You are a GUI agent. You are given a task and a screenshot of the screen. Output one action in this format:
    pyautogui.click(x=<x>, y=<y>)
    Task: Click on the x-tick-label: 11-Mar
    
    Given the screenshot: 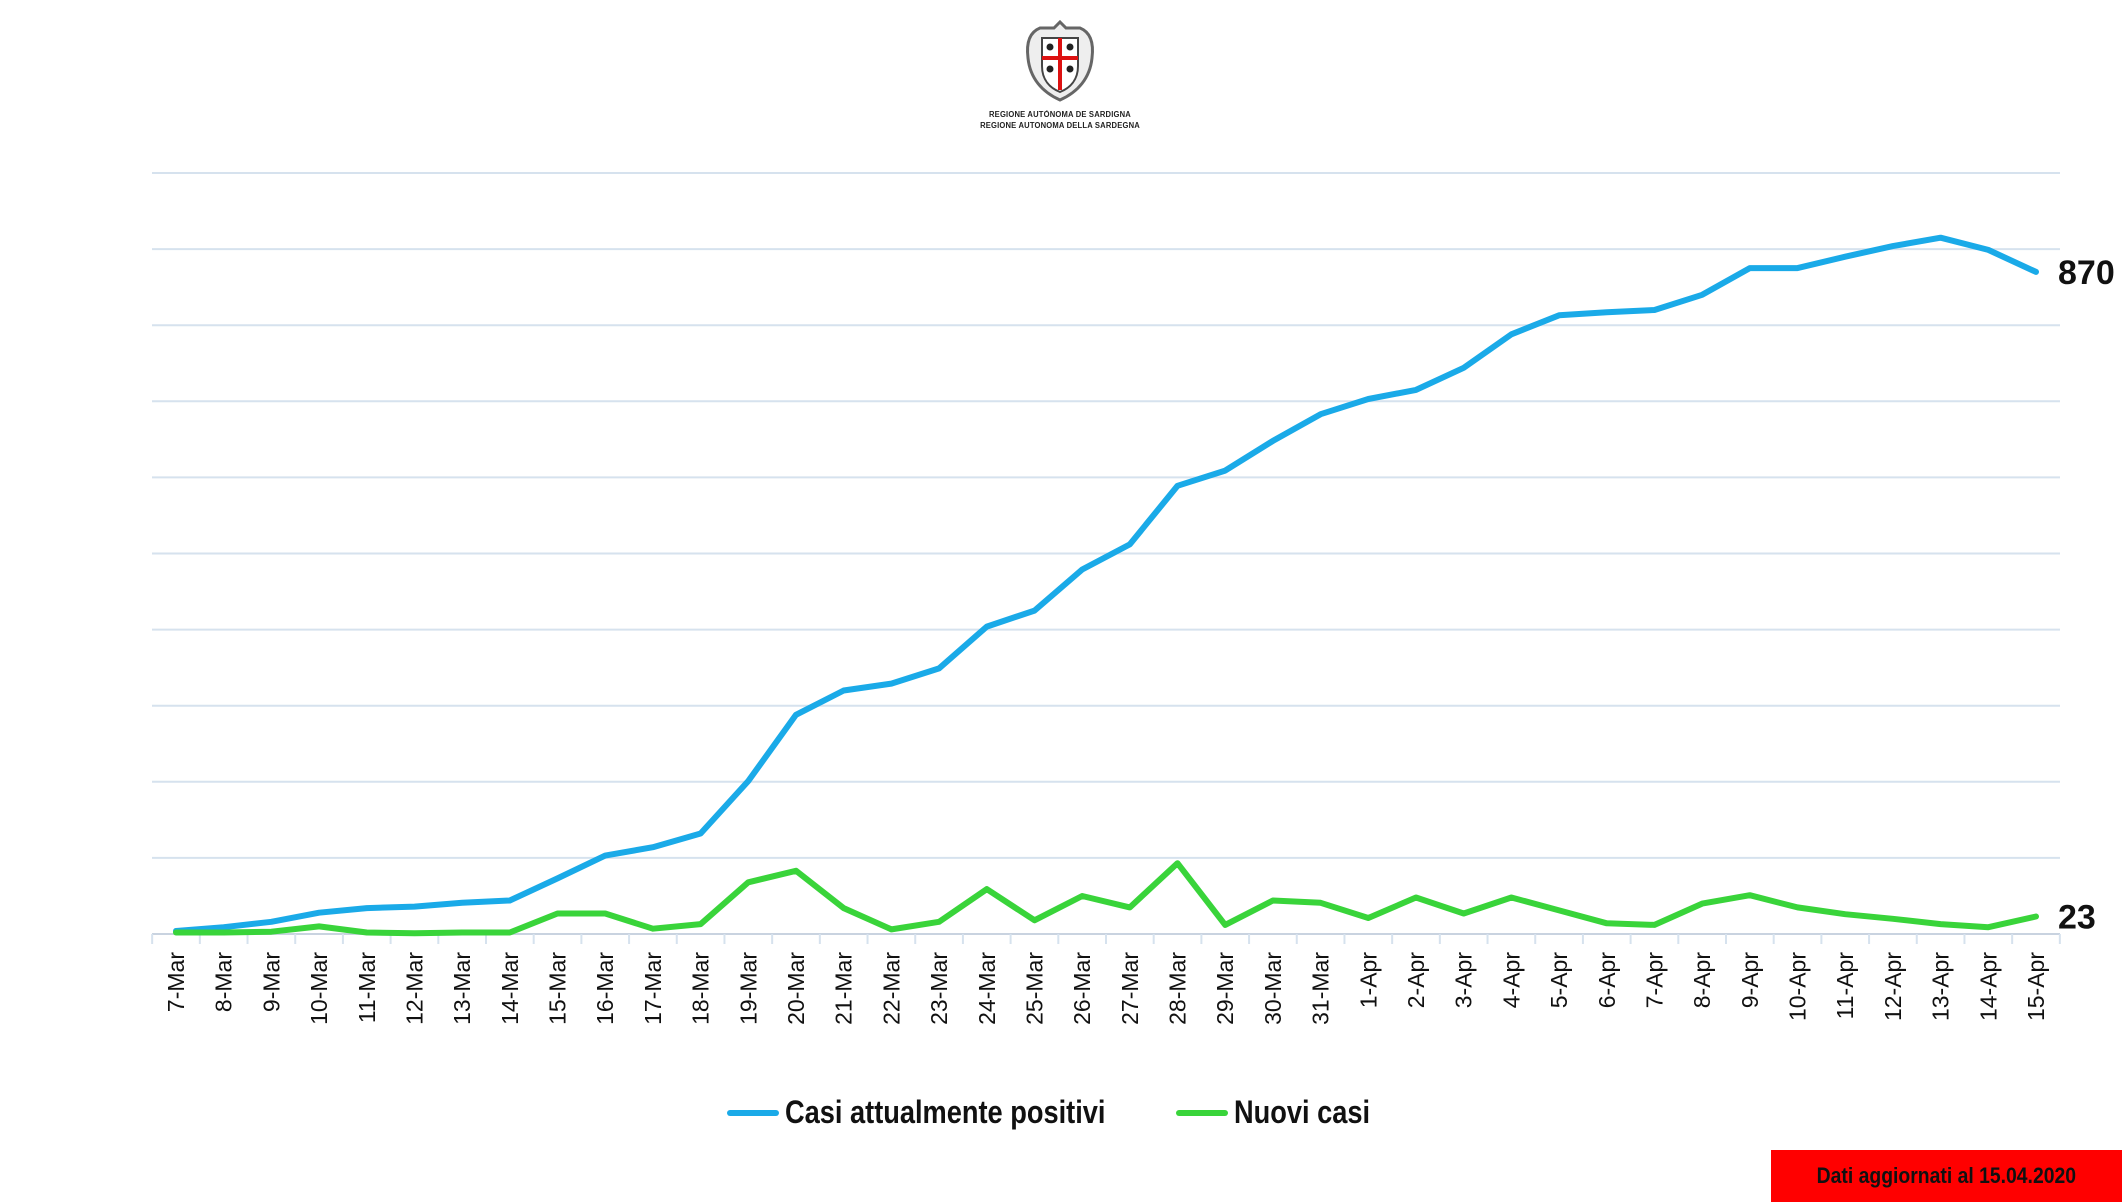 What is the action you would take?
    pyautogui.click(x=367, y=987)
    